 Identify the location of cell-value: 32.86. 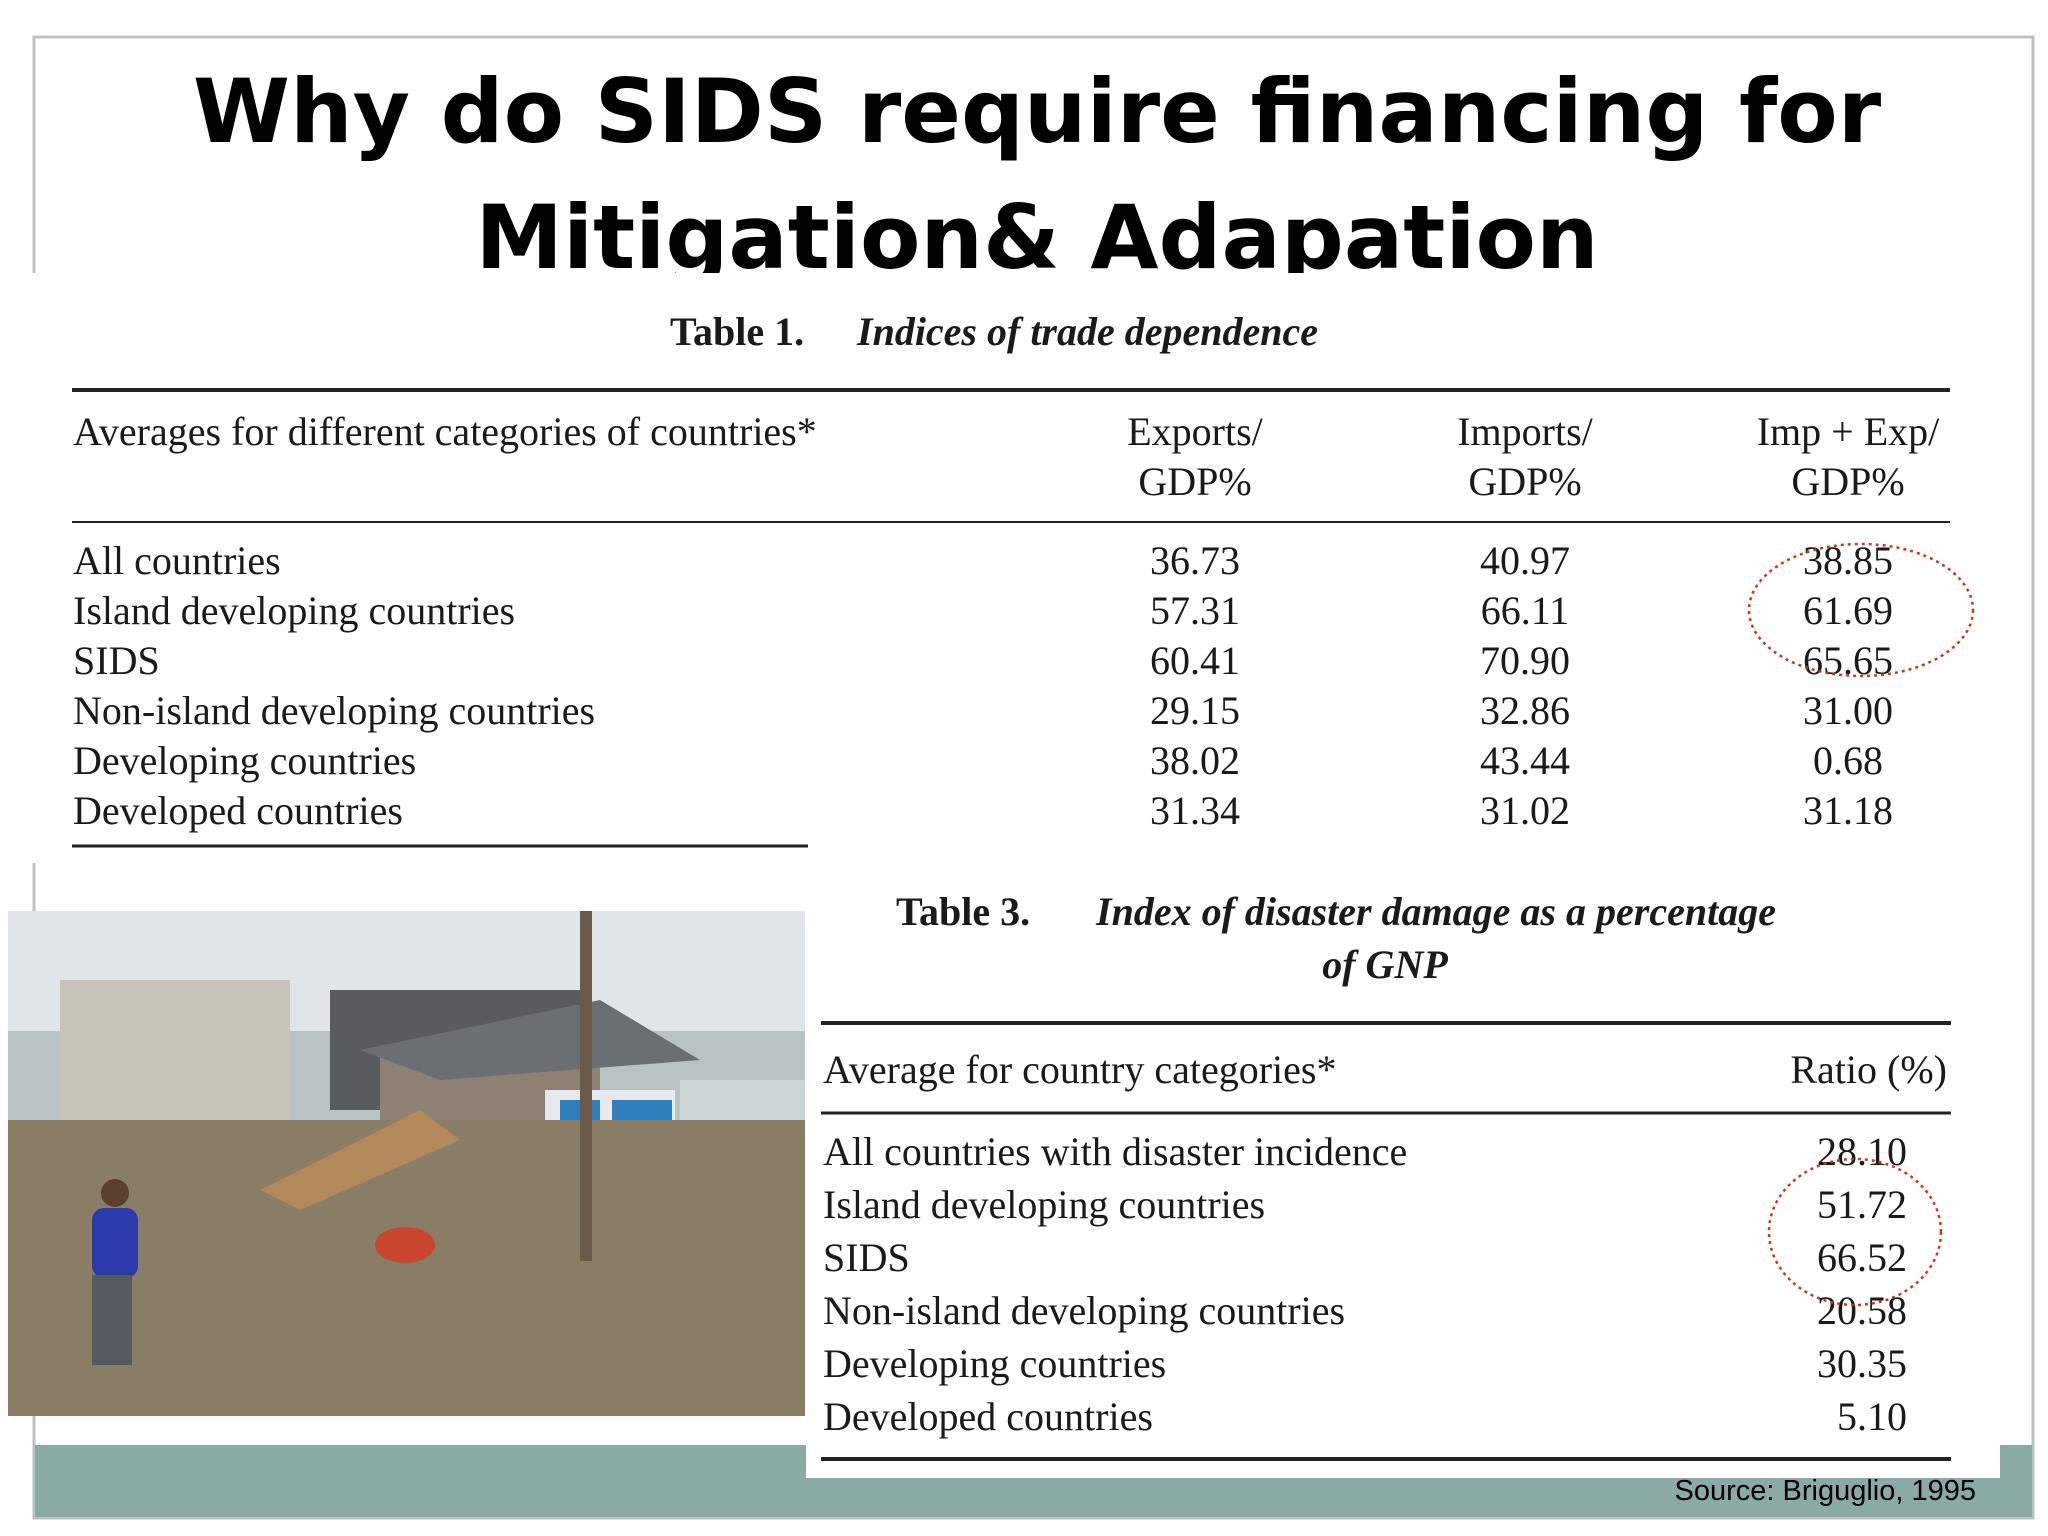
(1525, 710).